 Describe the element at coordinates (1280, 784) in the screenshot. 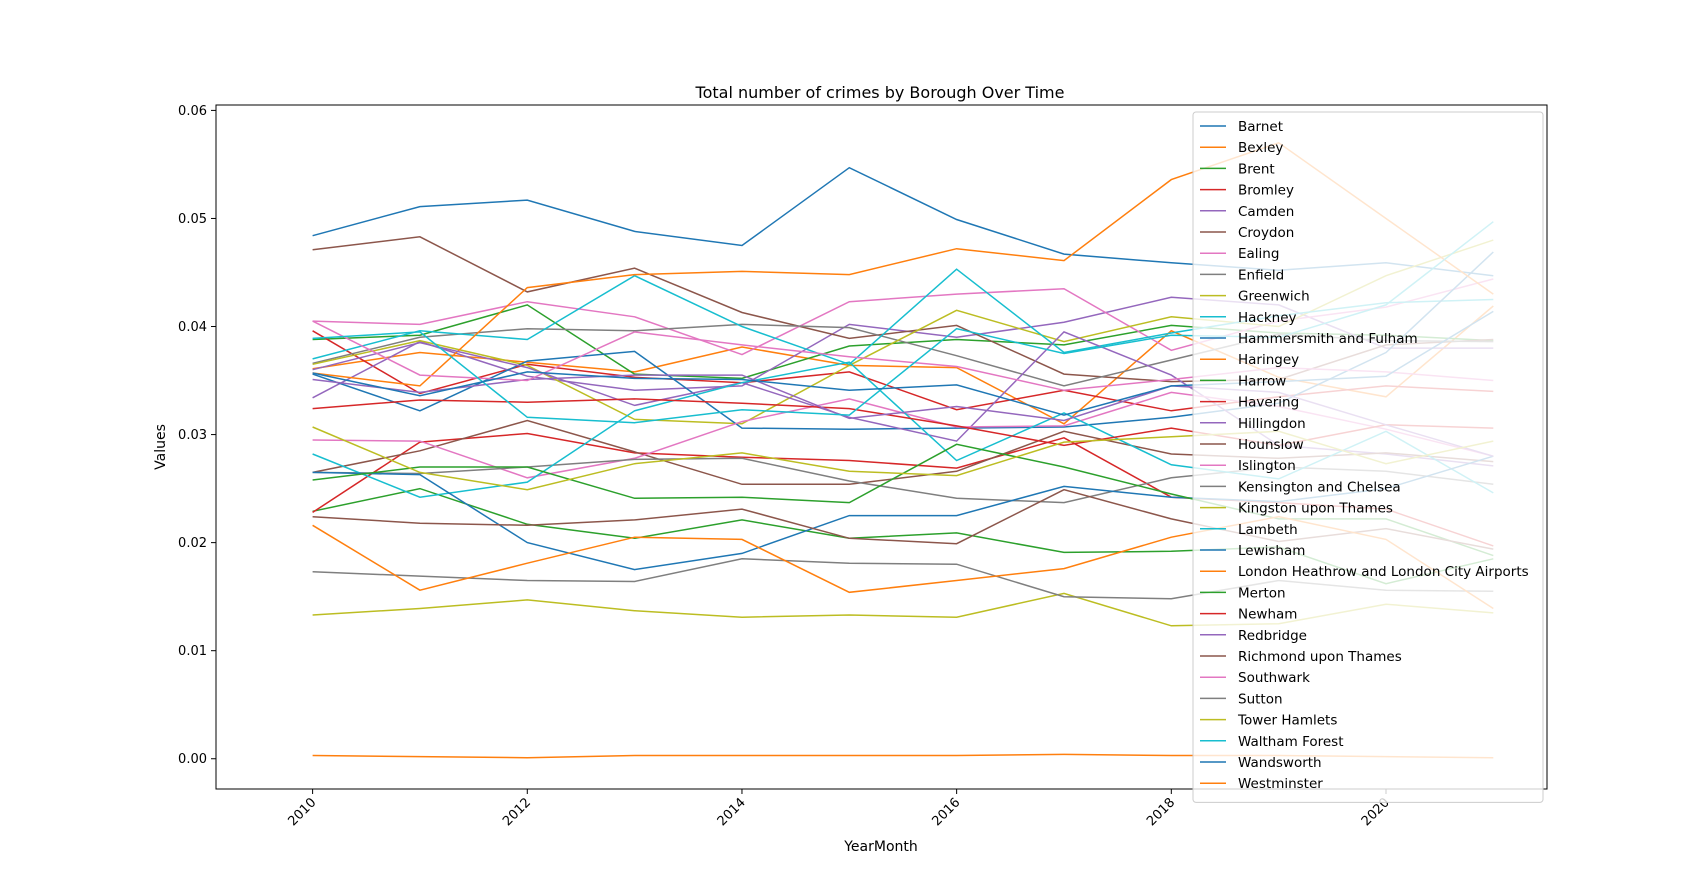

I see `legend-label-31: Westminster` at that location.